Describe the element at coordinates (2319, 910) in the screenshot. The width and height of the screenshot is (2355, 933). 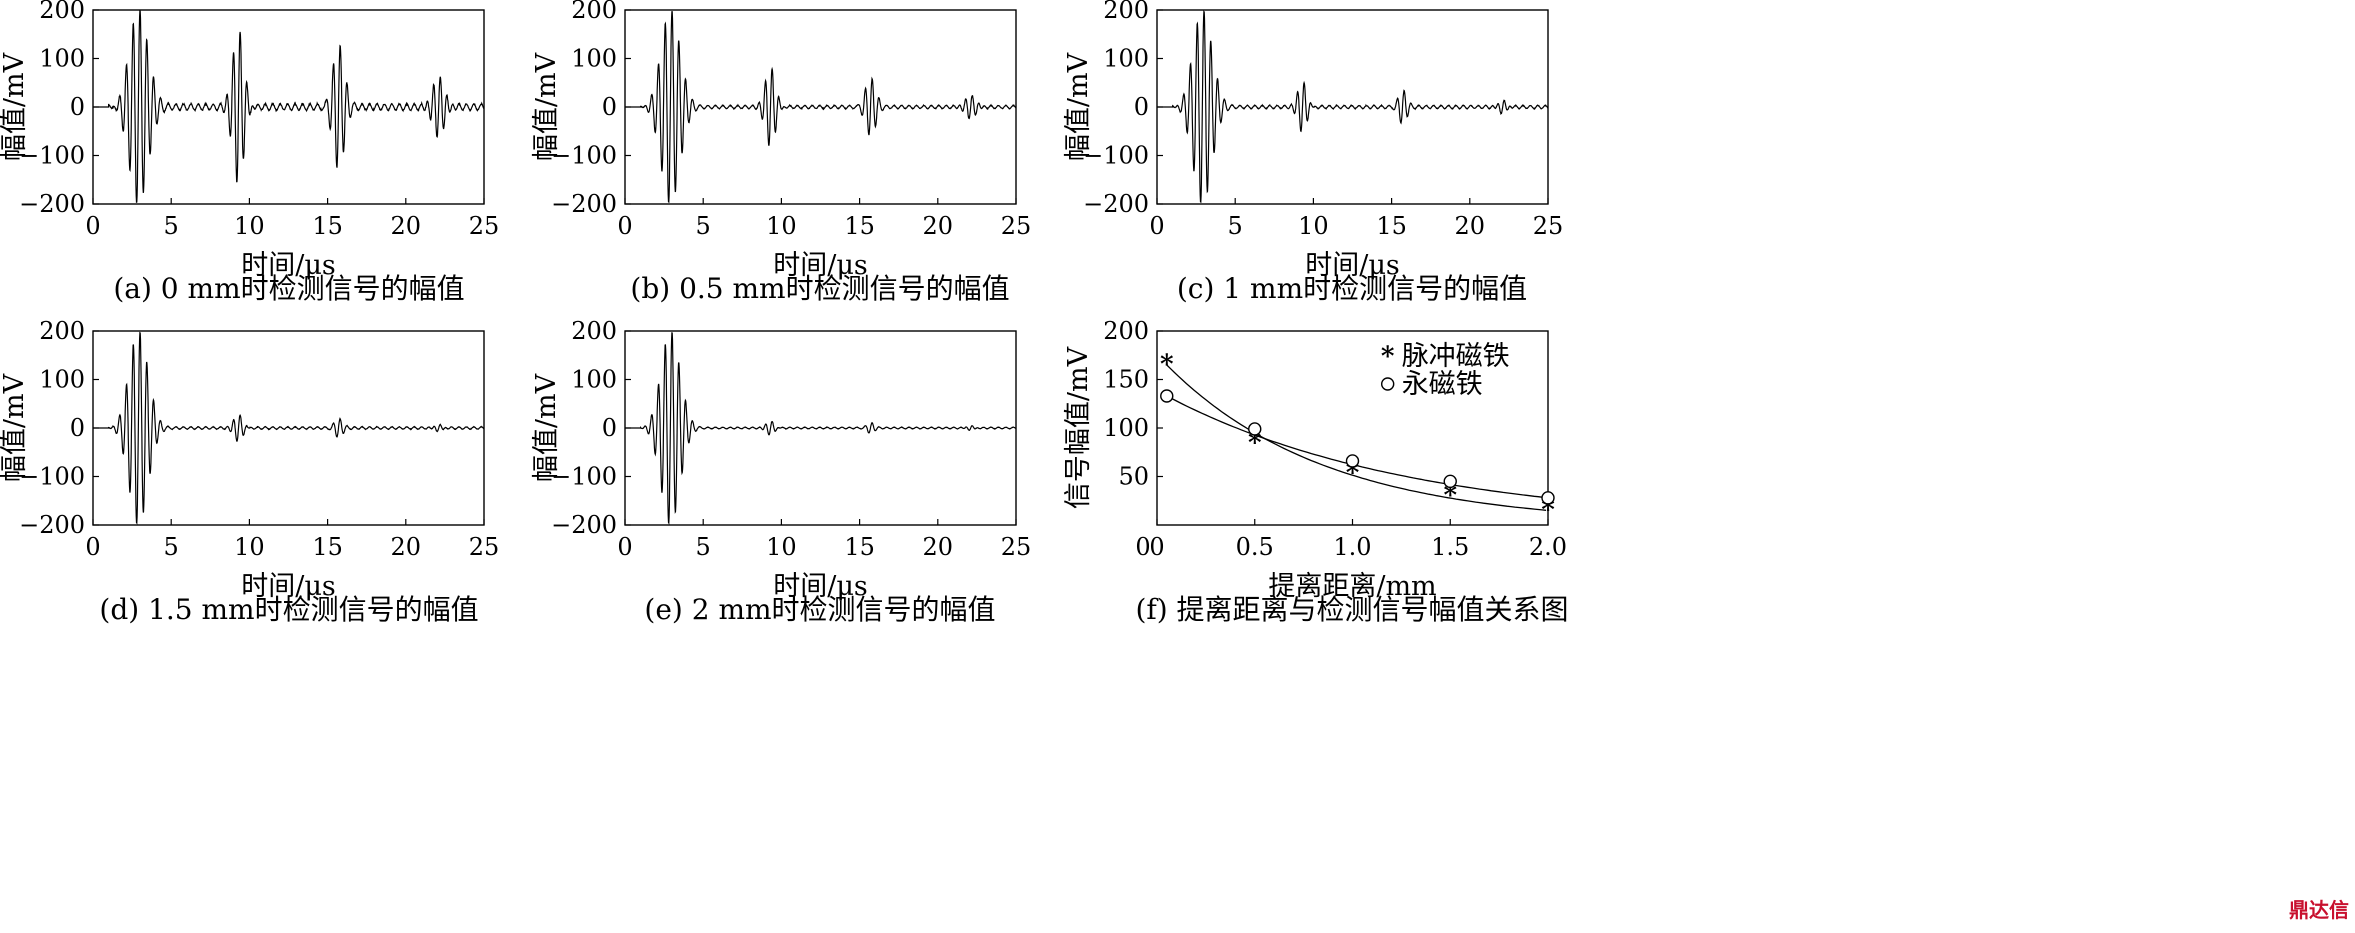
I see `watermark: 鼎达信` at that location.